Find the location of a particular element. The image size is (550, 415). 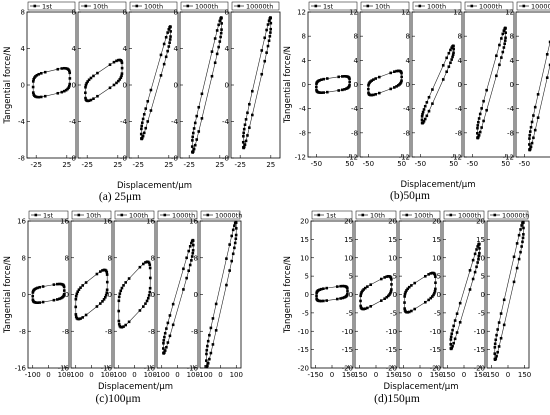

y-tick-label: -10 is located at coordinates (479, 332).